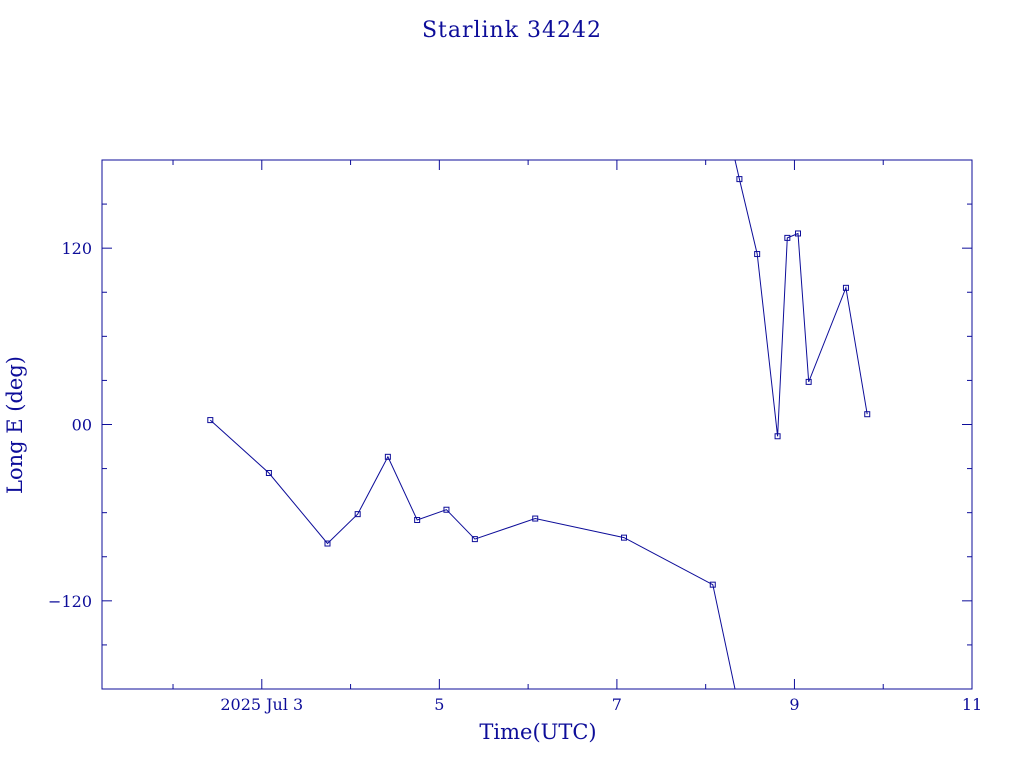 The width and height of the screenshot is (1024, 773). What do you see at coordinates (794, 704) in the screenshot?
I see `x-tick-label: 9` at bounding box center [794, 704].